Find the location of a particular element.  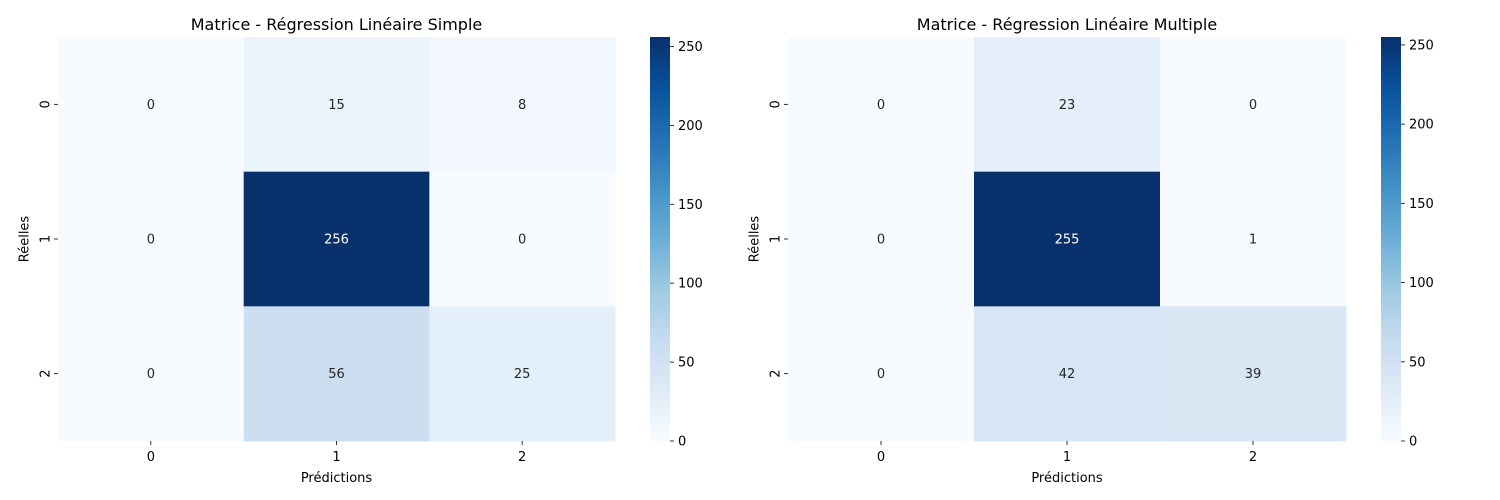

cell-value-label: 39 is located at coordinates (1253, 374).